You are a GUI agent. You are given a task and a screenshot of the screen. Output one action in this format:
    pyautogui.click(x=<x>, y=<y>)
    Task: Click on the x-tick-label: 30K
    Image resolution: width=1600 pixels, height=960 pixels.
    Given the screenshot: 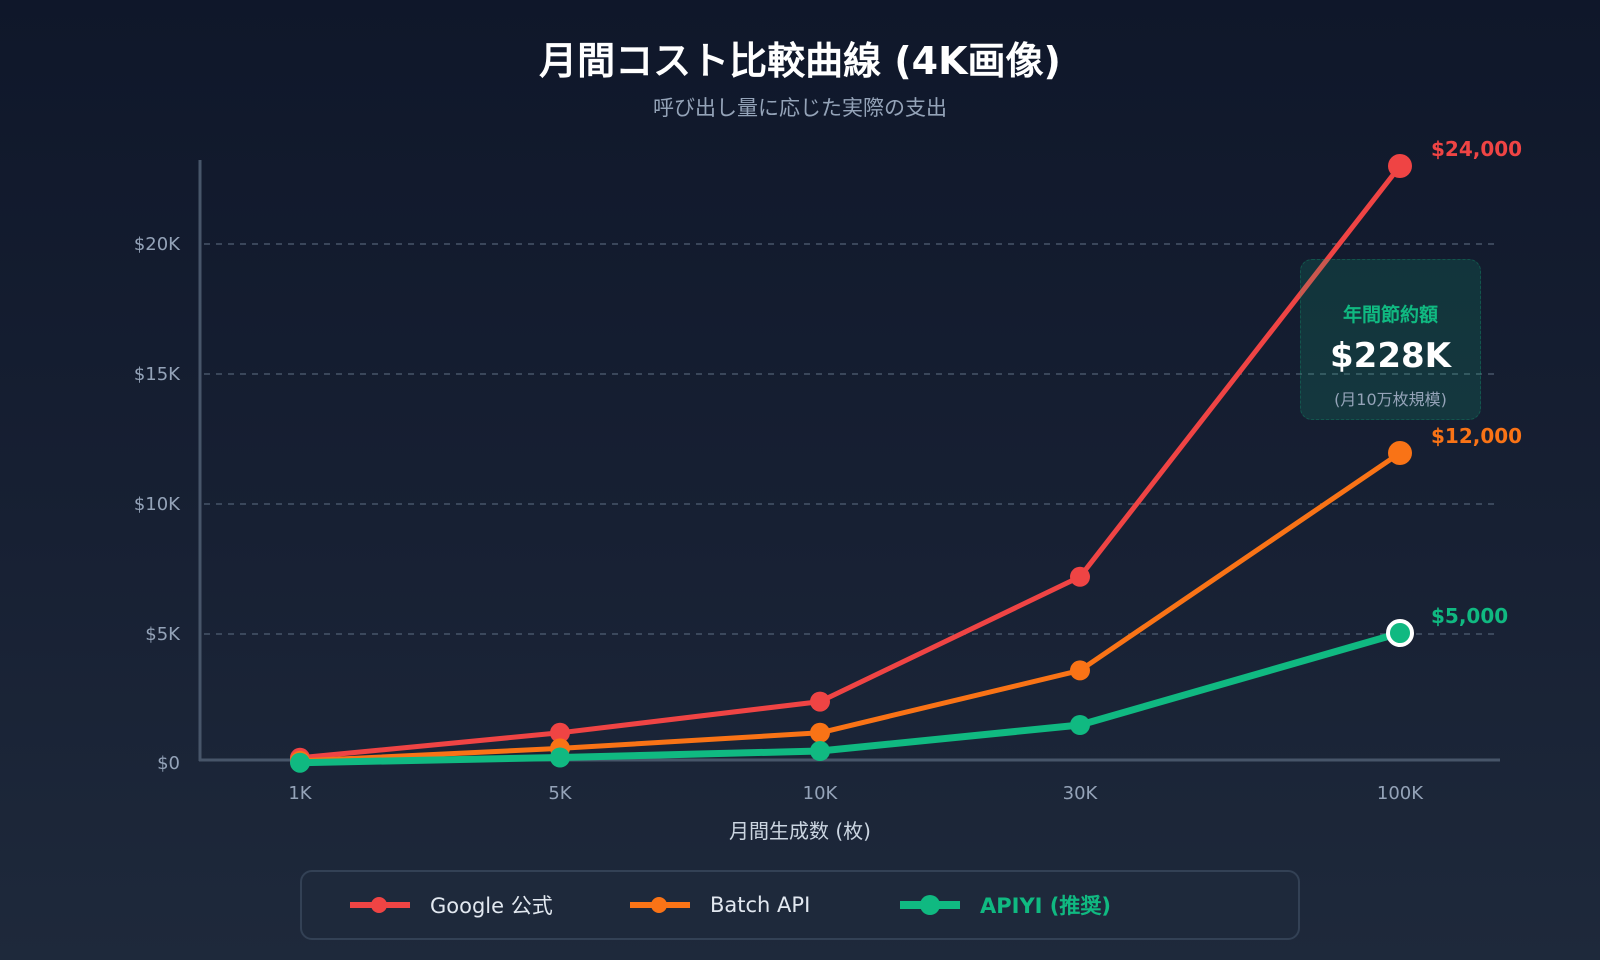 What is the action you would take?
    pyautogui.click(x=1081, y=793)
    